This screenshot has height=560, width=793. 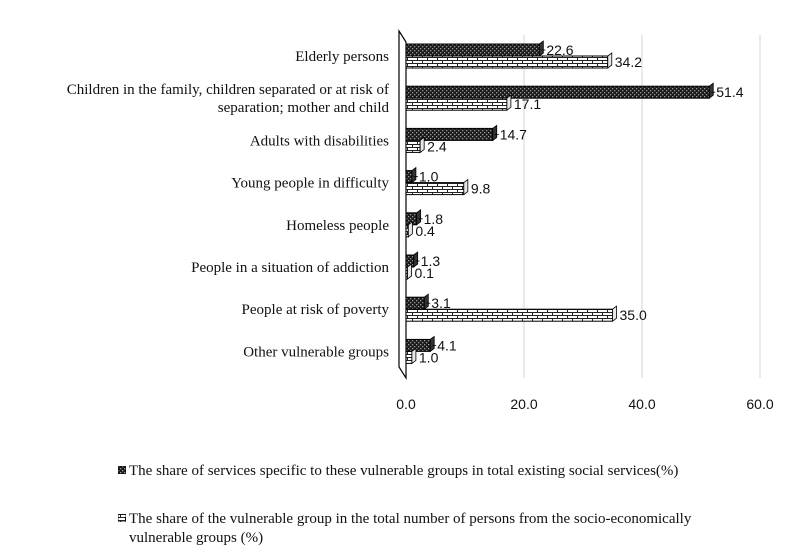 What do you see at coordinates (122, 470) in the screenshot?
I see `legend-swatch-services` at bounding box center [122, 470].